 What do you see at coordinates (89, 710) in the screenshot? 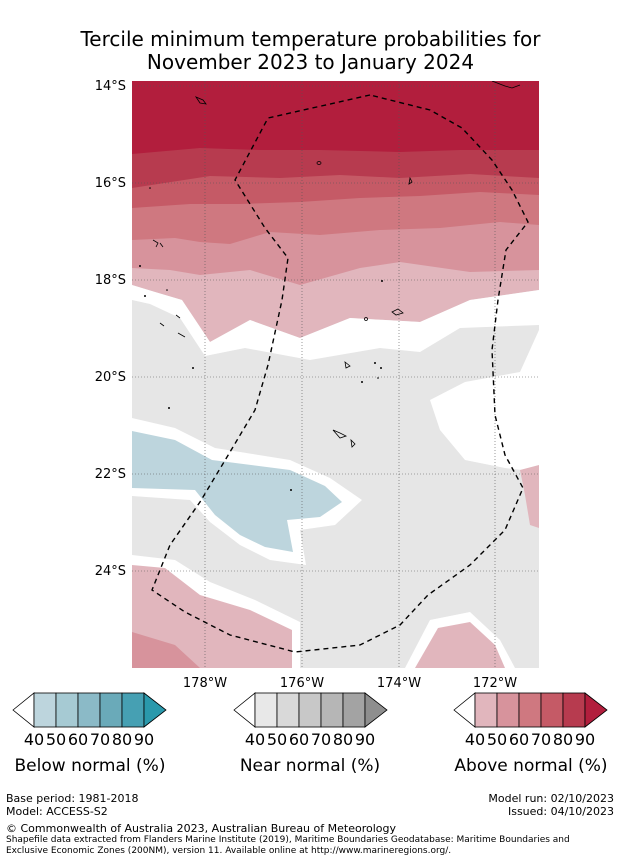
I see `below-normal-colorbar` at bounding box center [89, 710].